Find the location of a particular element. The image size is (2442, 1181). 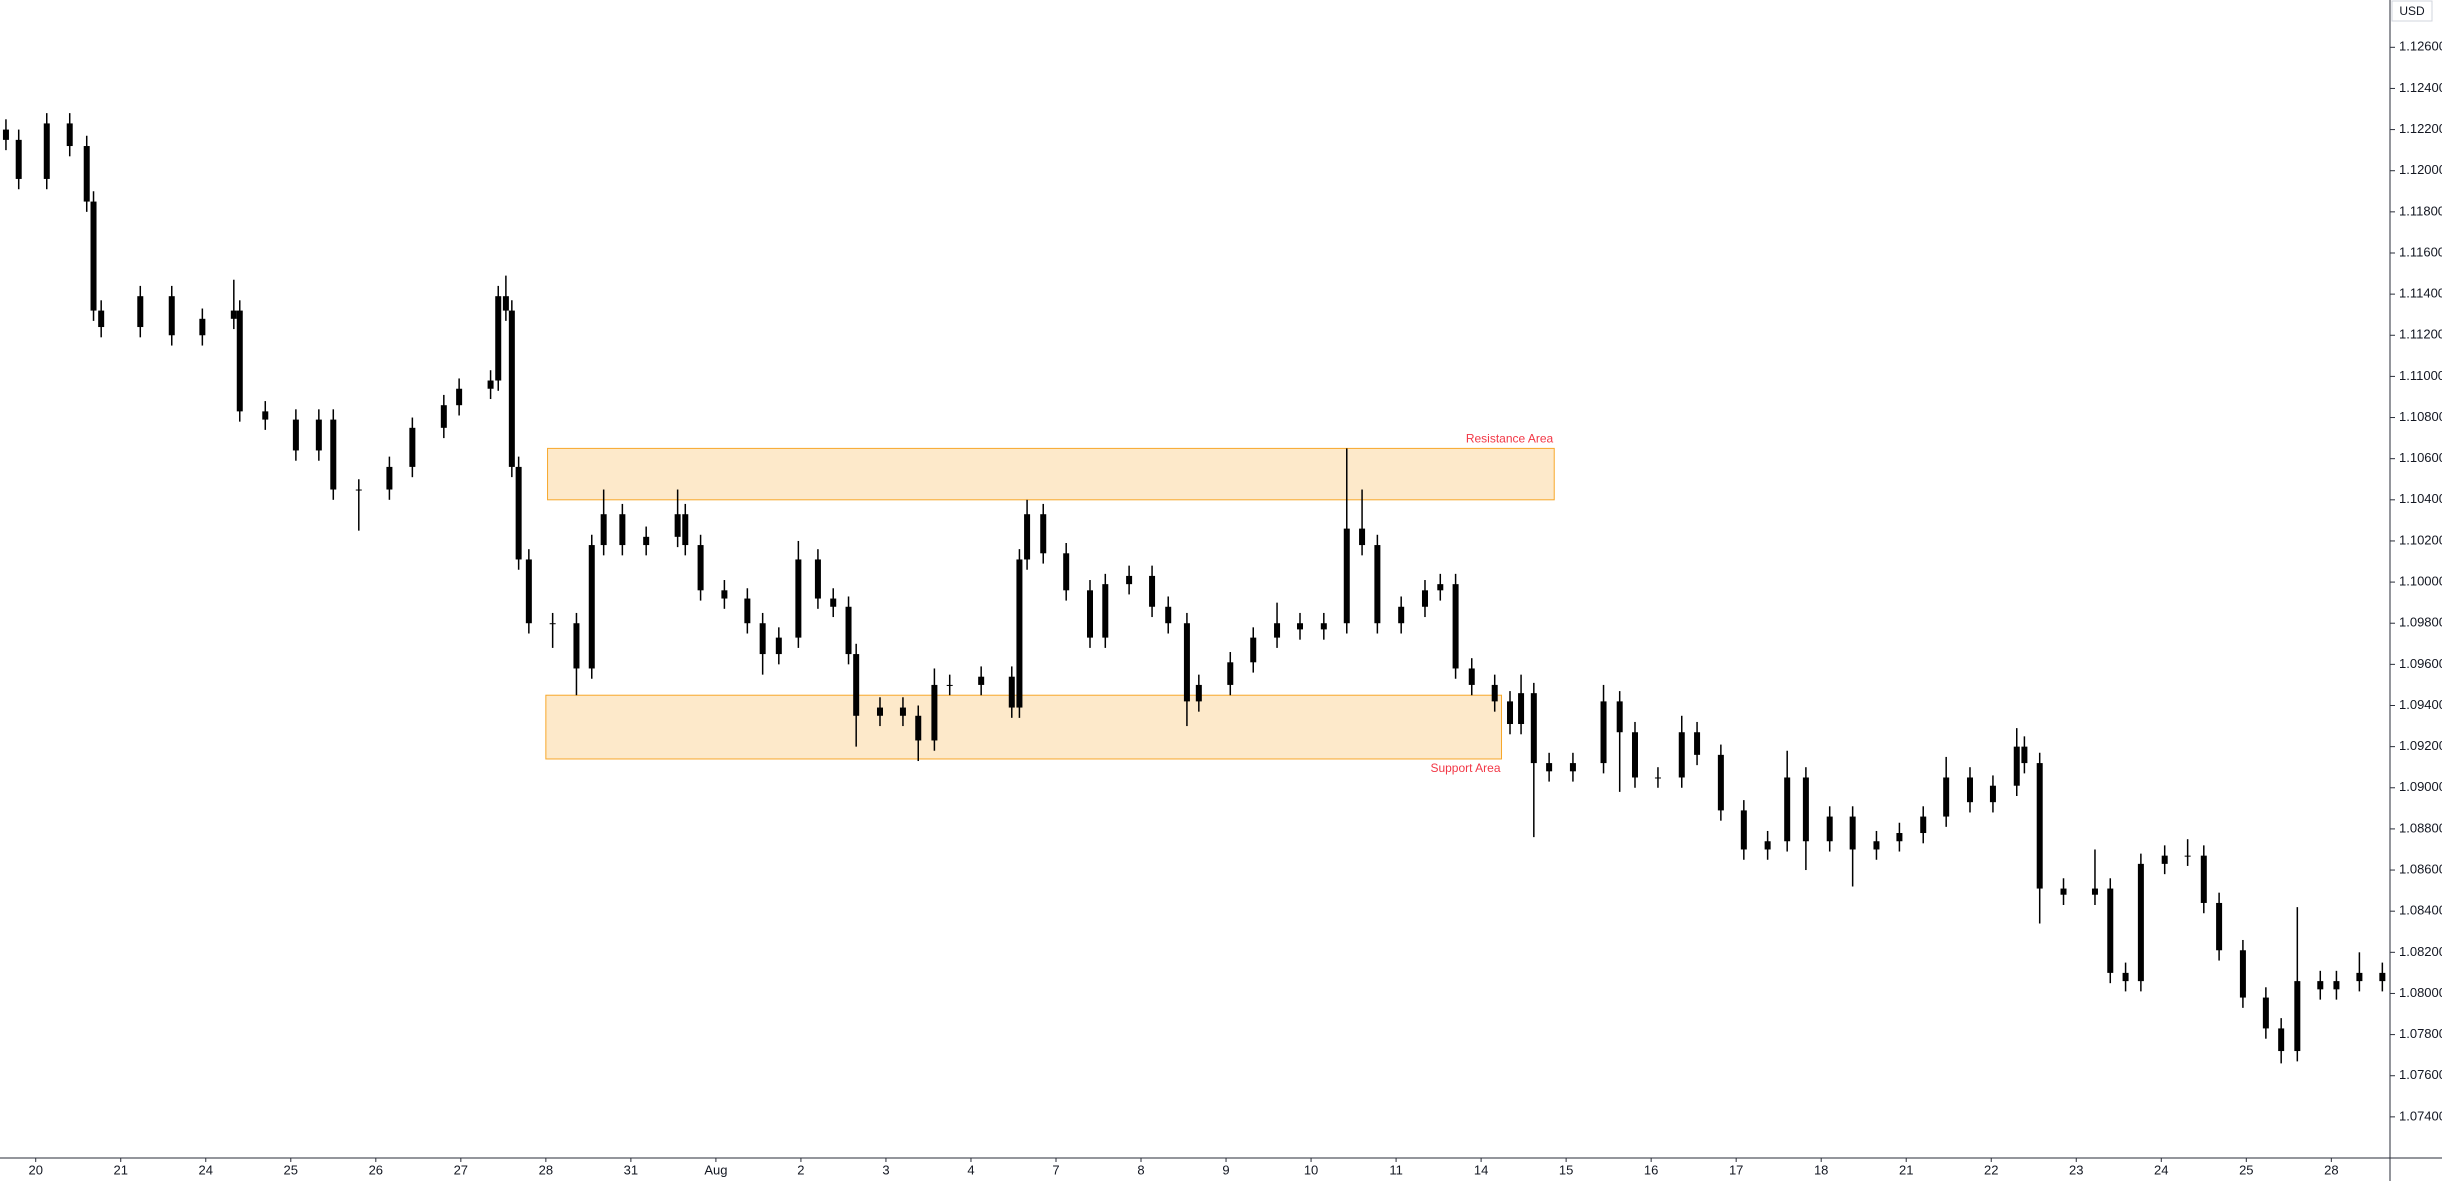

y-tick-label: 1.10800 is located at coordinates (2420, 416).